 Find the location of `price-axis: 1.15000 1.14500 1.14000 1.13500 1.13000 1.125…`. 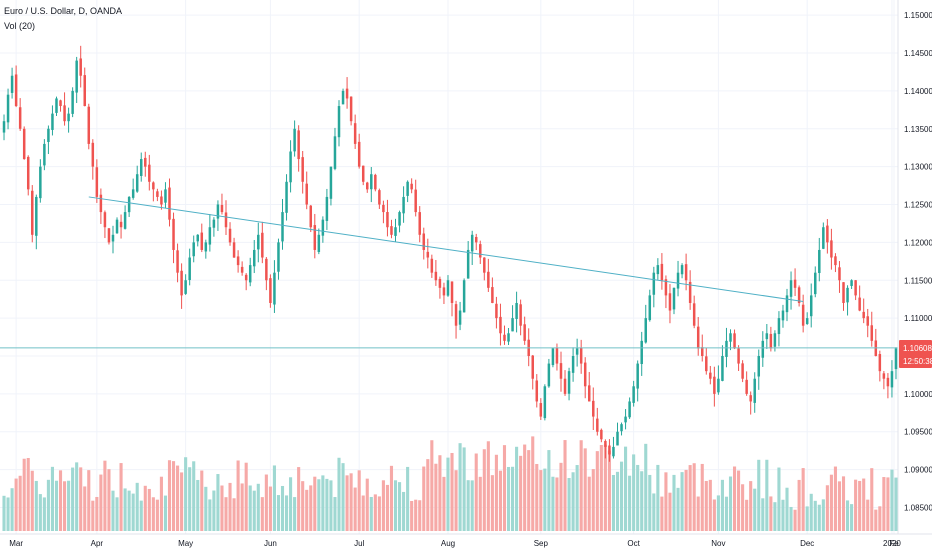

price-axis: 1.15000 1.14500 1.14000 1.13500 1.13000 1.125… is located at coordinates (918, 261).